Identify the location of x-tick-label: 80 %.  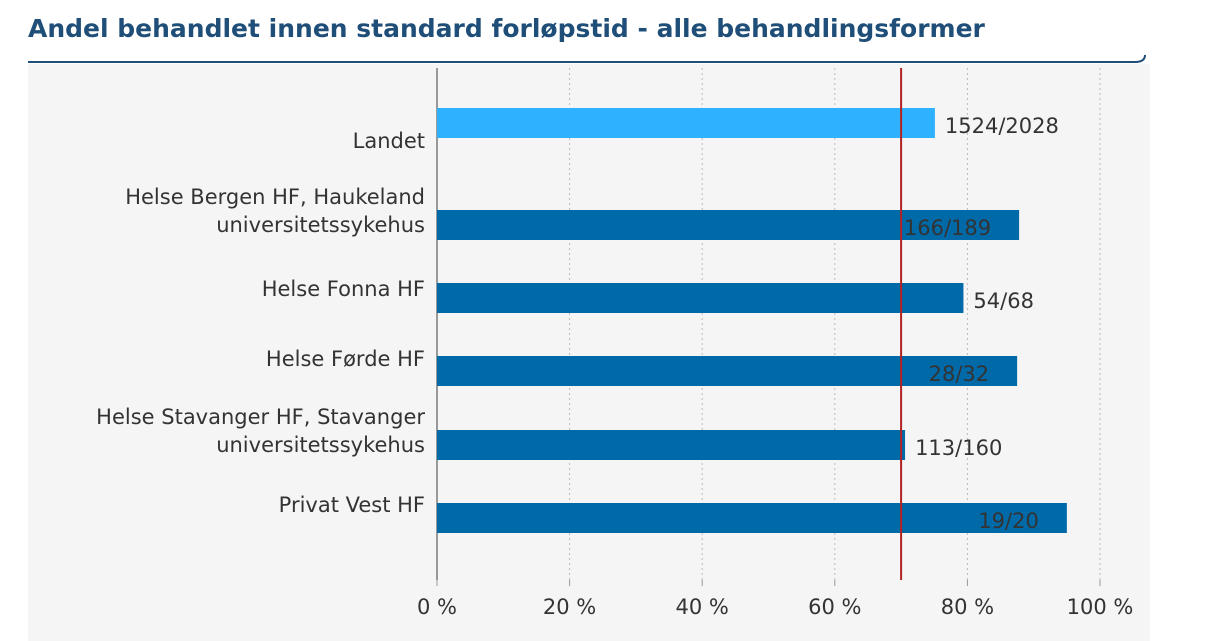
(967, 607).